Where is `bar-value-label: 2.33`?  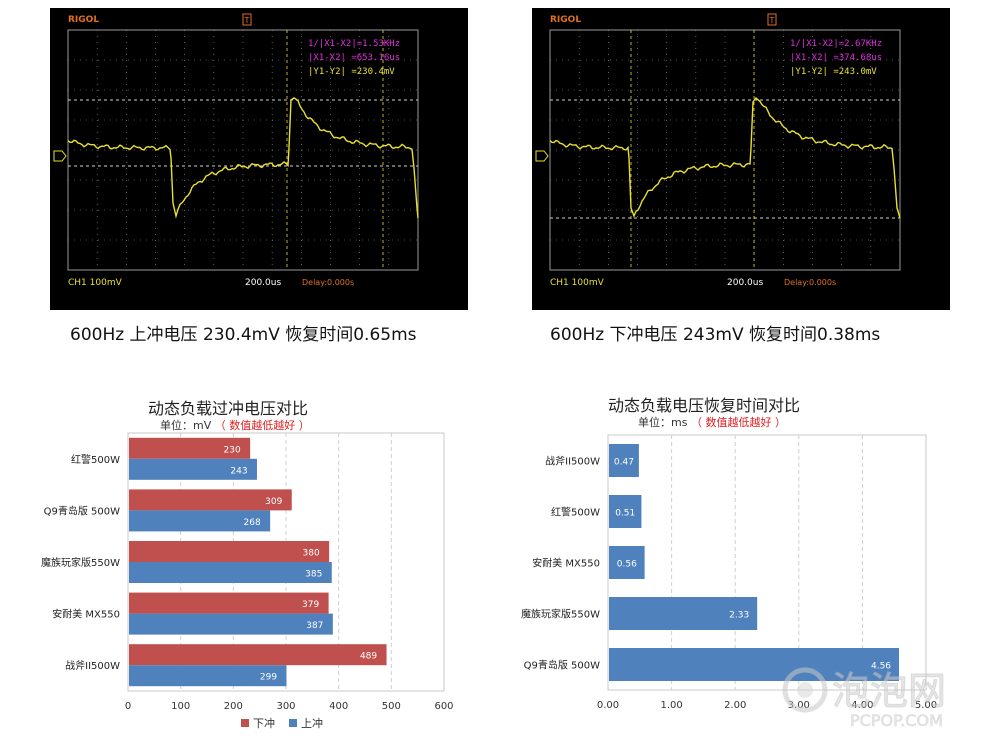 bar-value-label: 2.33 is located at coordinates (739, 616).